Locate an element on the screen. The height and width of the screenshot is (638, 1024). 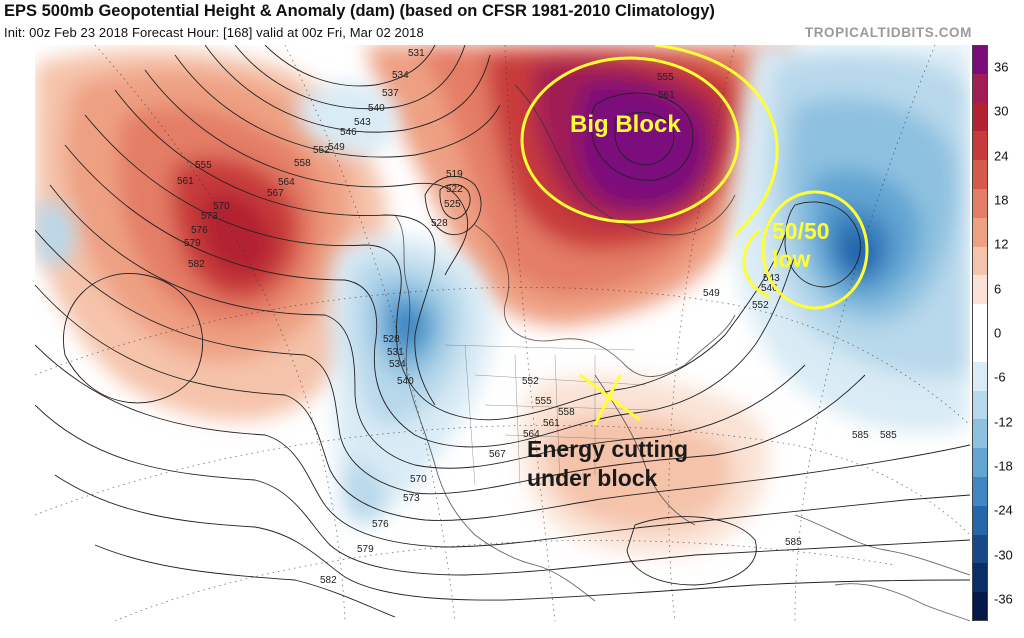
fifty-fifty-circle is located at coordinates (815, 250).